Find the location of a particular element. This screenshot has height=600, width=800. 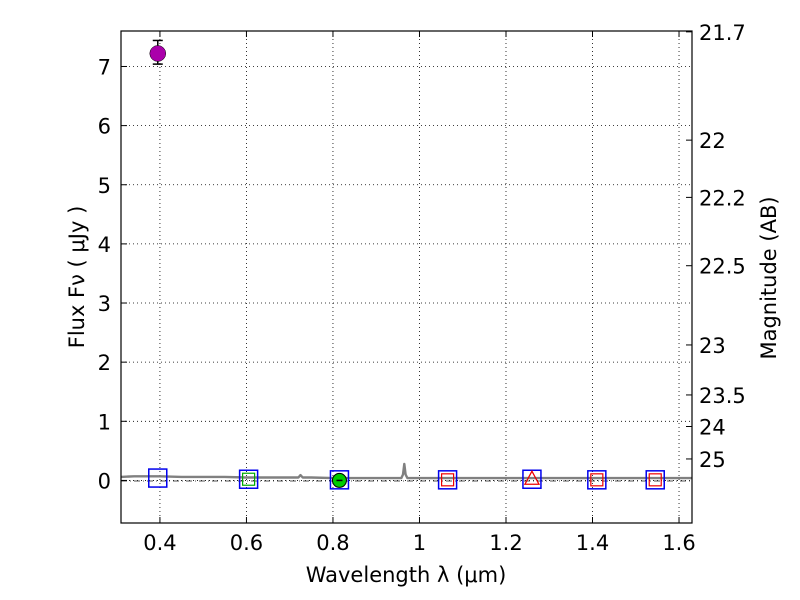

y-tick-label: 0 is located at coordinates (104, 481).